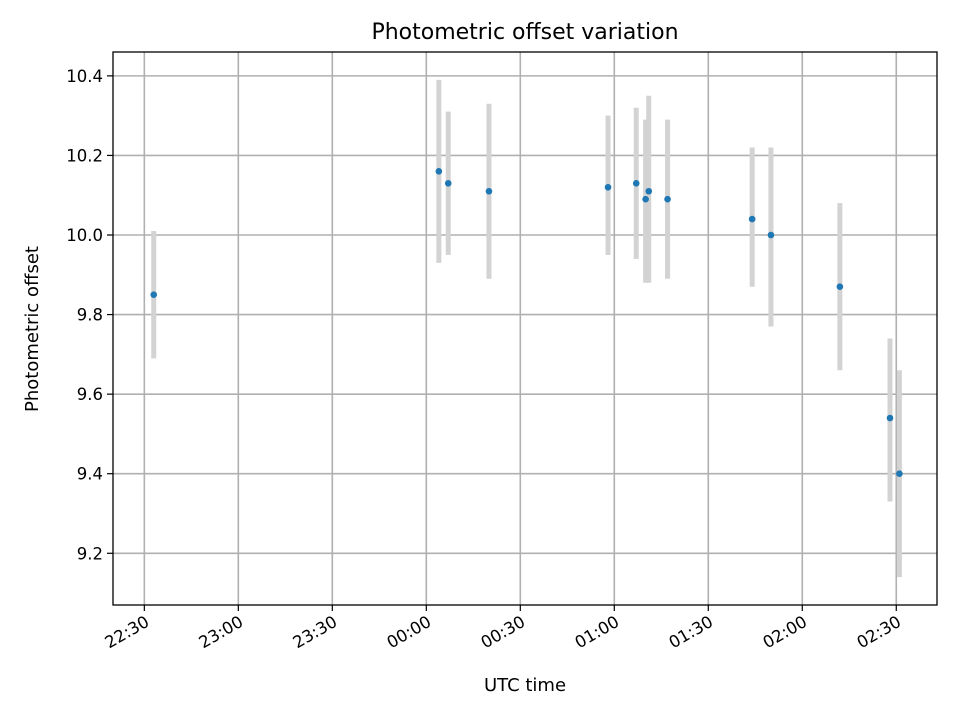 The image size is (960, 720). Describe the element at coordinates (90, 315) in the screenshot. I see `y-tick-label: 9.8` at that location.